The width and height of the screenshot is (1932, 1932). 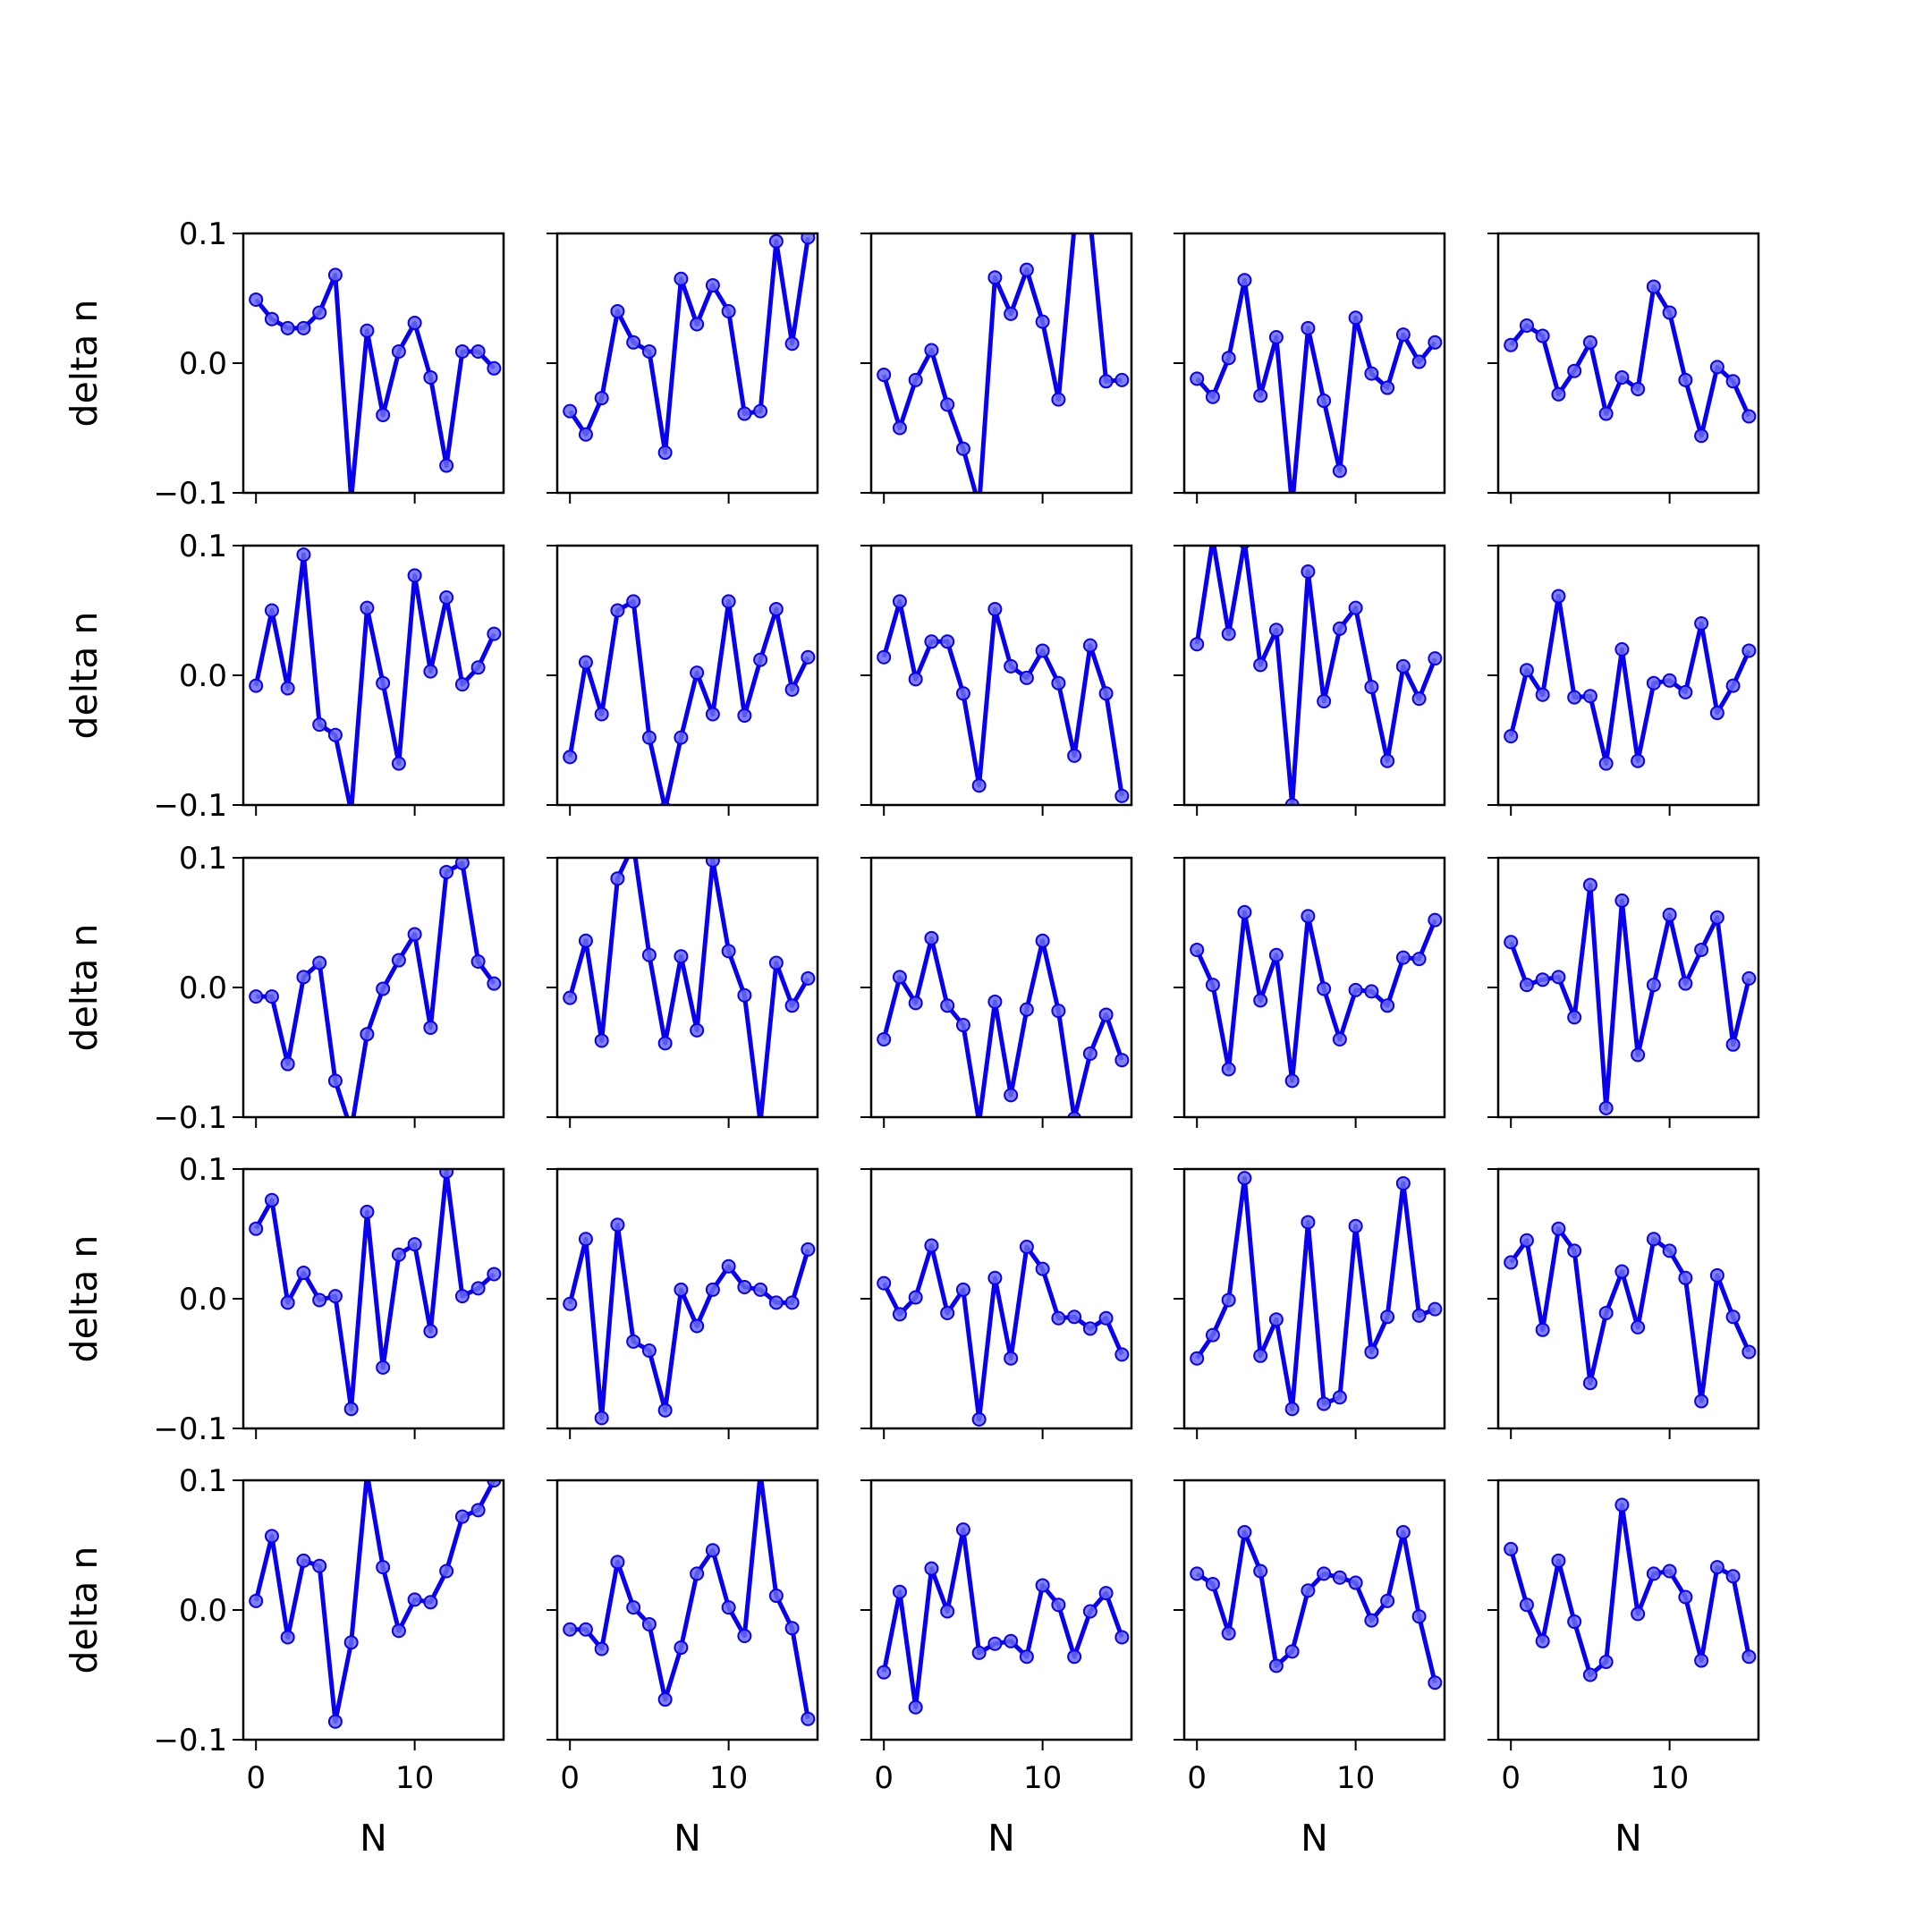 What do you see at coordinates (203, 546) in the screenshot?
I see `y-tick-label: 0.1` at bounding box center [203, 546].